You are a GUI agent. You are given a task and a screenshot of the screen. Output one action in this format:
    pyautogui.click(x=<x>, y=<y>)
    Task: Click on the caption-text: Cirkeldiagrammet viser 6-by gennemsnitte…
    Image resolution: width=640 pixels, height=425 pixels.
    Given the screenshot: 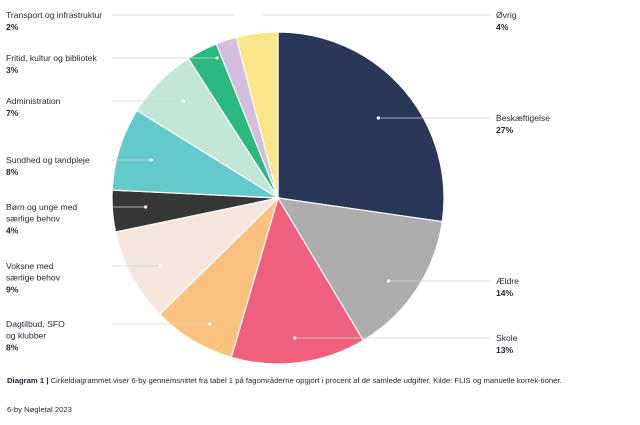 What is the action you would take?
    pyautogui.click(x=306, y=380)
    